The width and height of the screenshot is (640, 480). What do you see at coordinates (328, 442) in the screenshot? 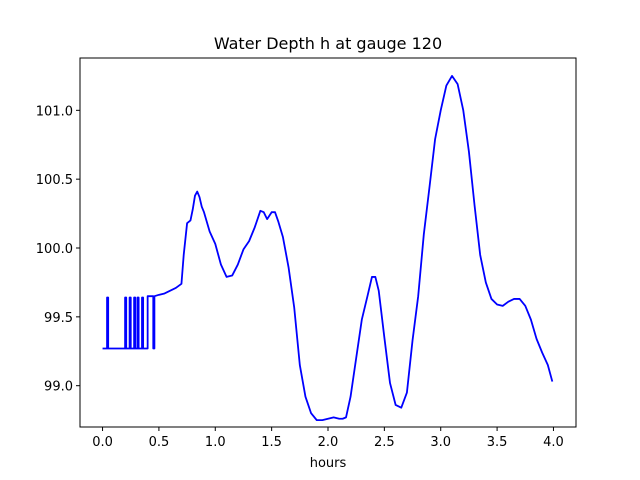
I see `x-tick-label: 2.0` at bounding box center [328, 442].